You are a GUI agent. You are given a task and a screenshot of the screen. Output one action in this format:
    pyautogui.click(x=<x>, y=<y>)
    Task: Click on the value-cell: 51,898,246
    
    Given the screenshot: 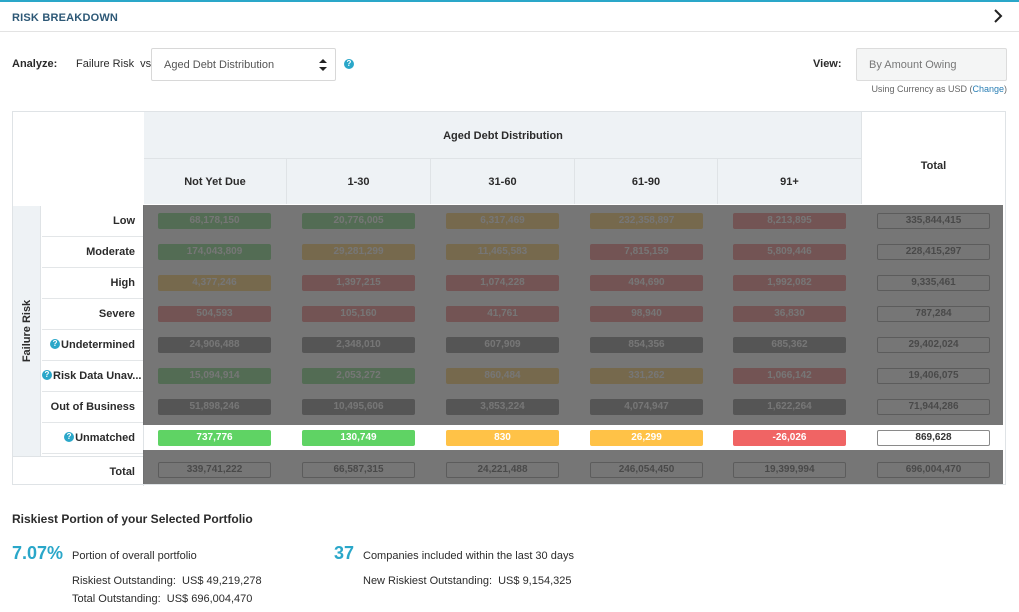 What is the action you would take?
    pyautogui.click(x=214, y=407)
    